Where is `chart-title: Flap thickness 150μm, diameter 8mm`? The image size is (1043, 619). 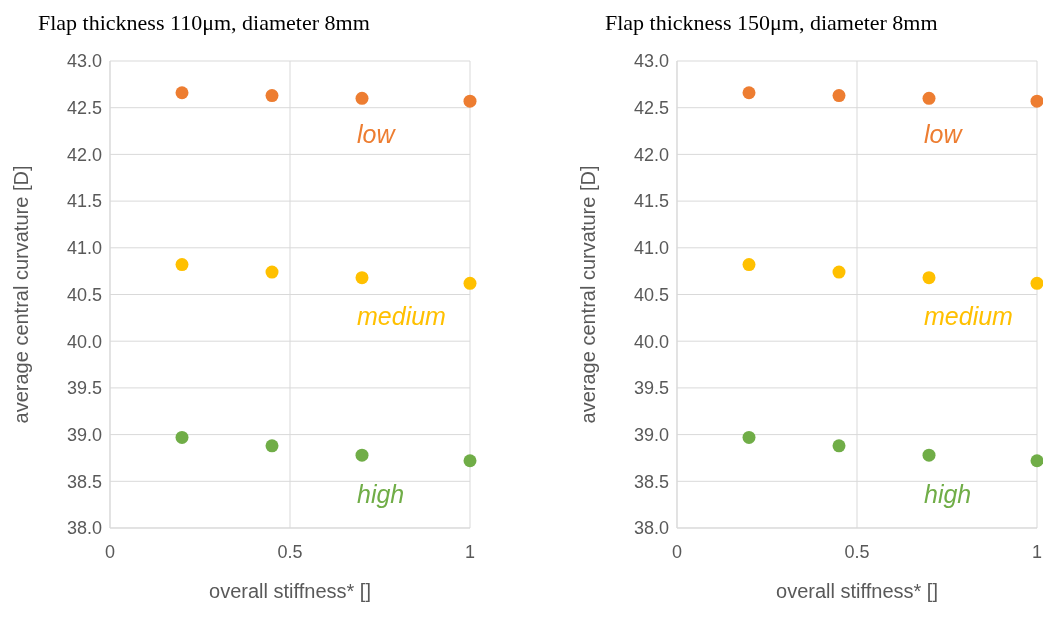
chart-title: Flap thickness 150μm, diameter 8mm is located at coordinates (771, 22).